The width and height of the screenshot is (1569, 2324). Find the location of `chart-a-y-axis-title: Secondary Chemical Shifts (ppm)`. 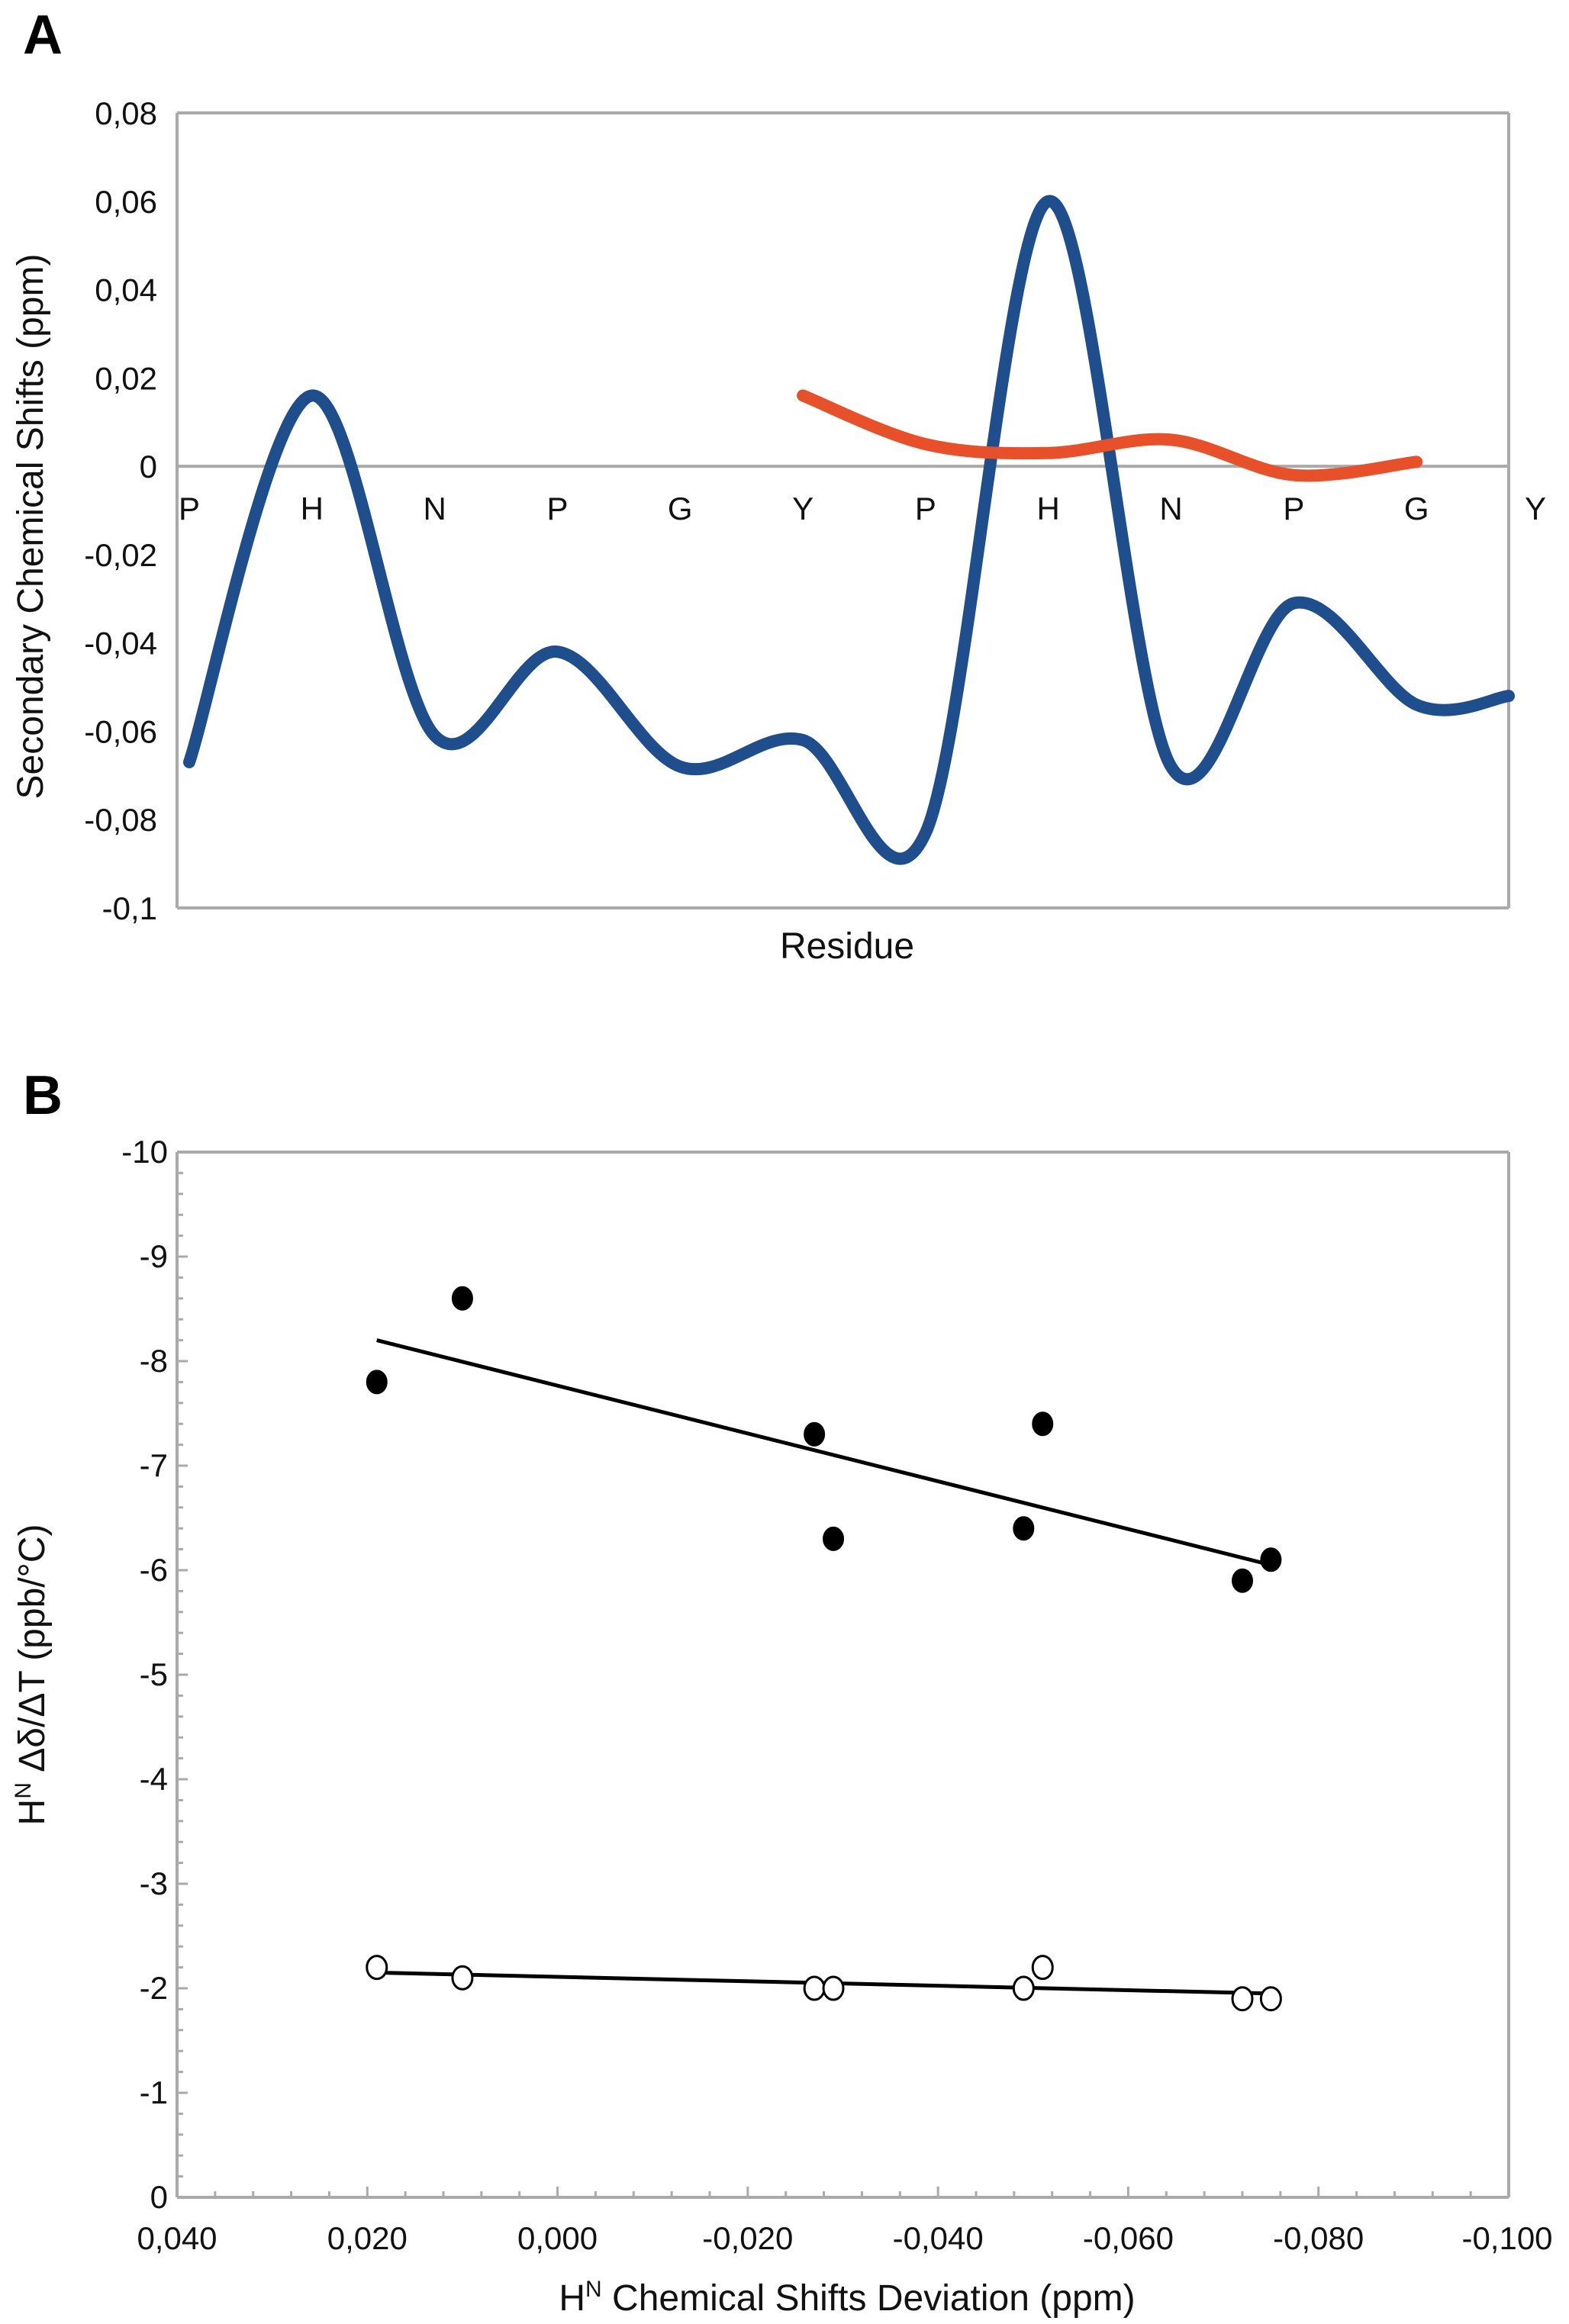

chart-a-y-axis-title: Secondary Chemical Shifts (ppm) is located at coordinates (31, 527).